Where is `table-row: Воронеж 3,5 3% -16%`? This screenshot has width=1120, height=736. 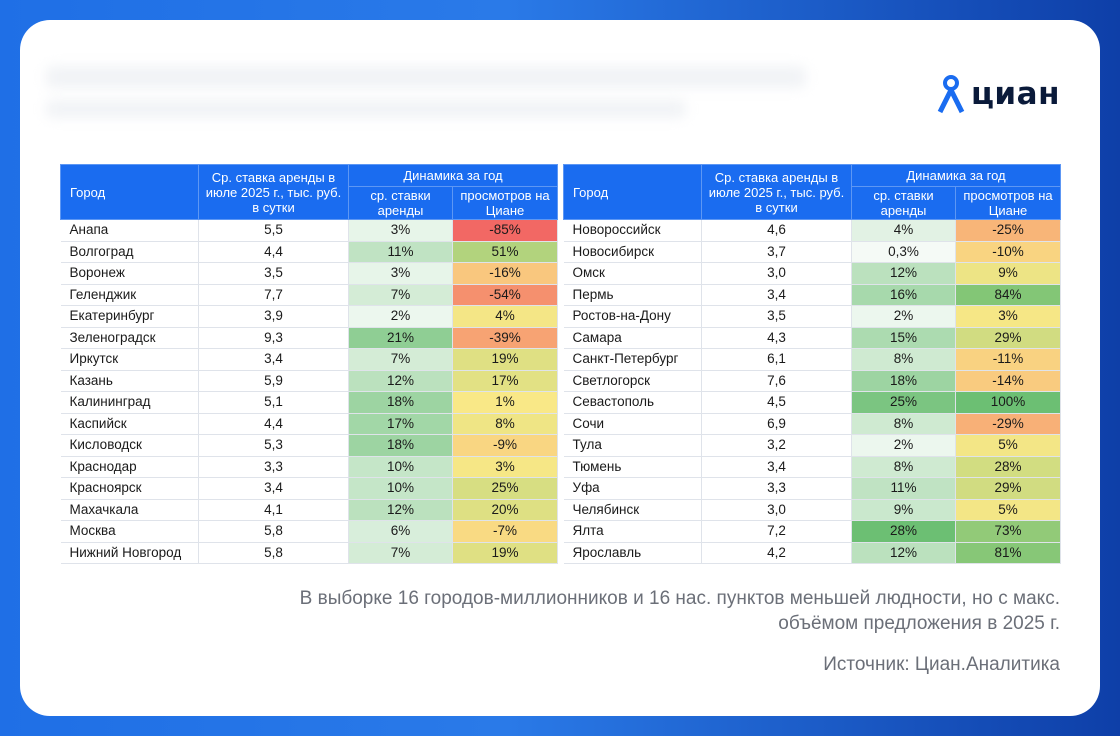 table-row: Воронеж 3,5 3% -16% is located at coordinates (309, 273).